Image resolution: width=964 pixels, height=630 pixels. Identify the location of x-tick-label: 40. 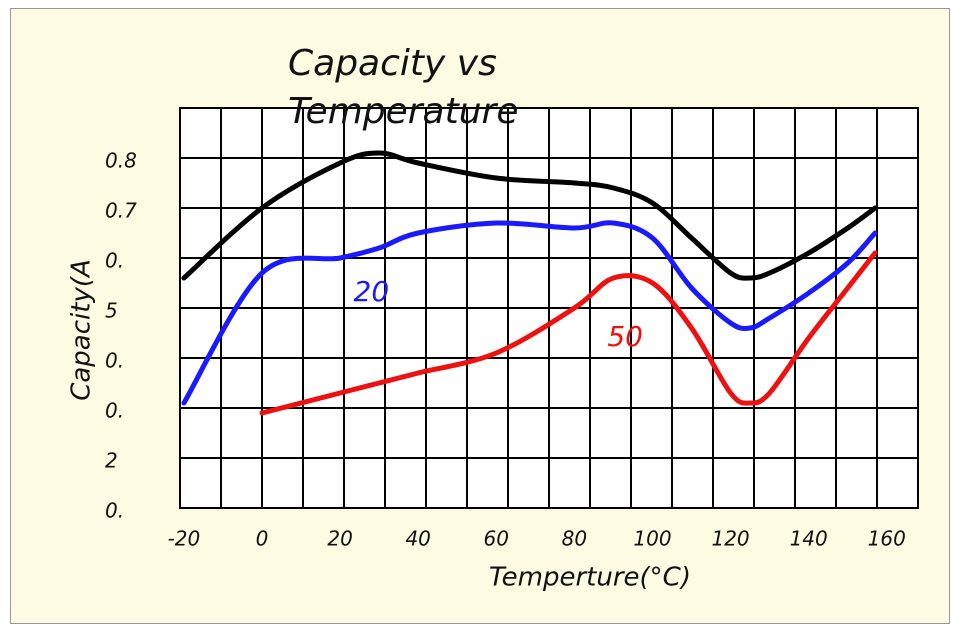
(417, 539).